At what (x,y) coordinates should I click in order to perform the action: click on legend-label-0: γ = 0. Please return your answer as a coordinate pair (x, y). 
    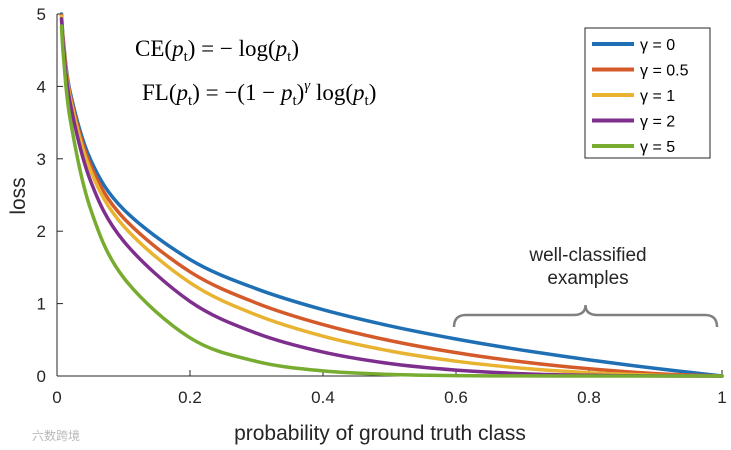
    Looking at the image, I should click on (657, 45).